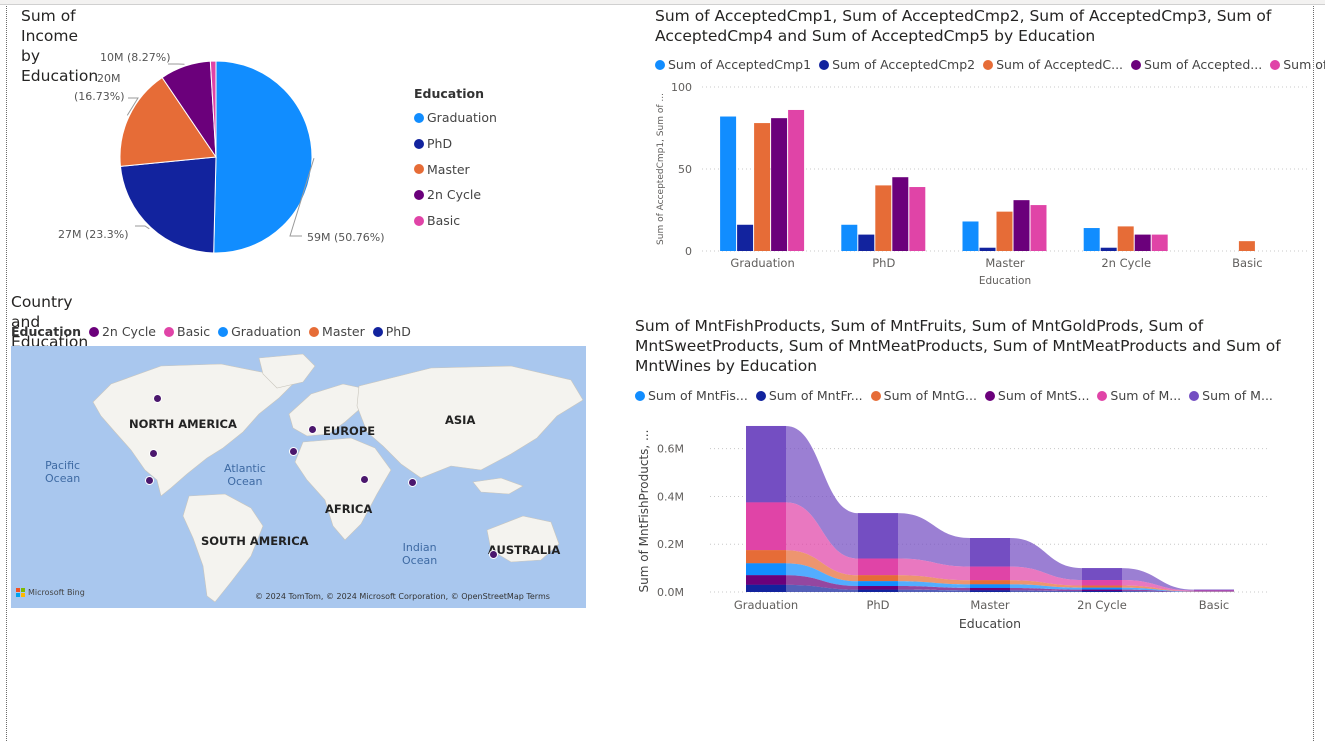 This screenshot has height=741, width=1325. Describe the element at coordinates (213, 109) in the screenshot. I see `pie-slice-basic` at that location.